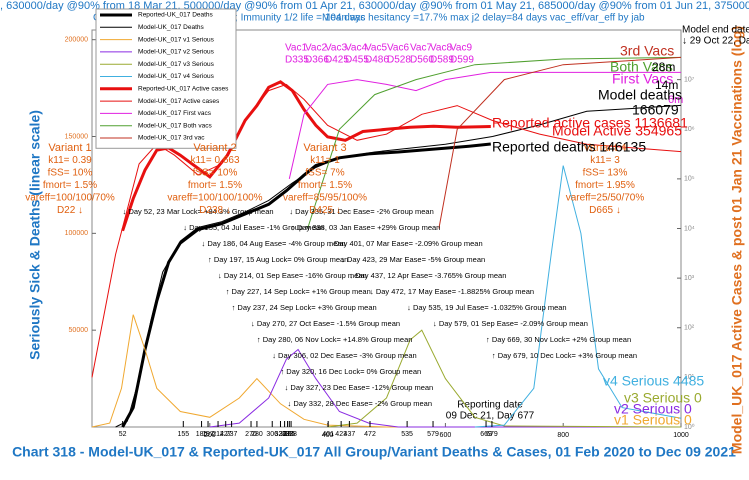  What do you see at coordinates (298, 291) in the screenshot?
I see `event-annotation: ↑ Day 227, 14 Sep Lock= +1% Group mean` at bounding box center [298, 291].